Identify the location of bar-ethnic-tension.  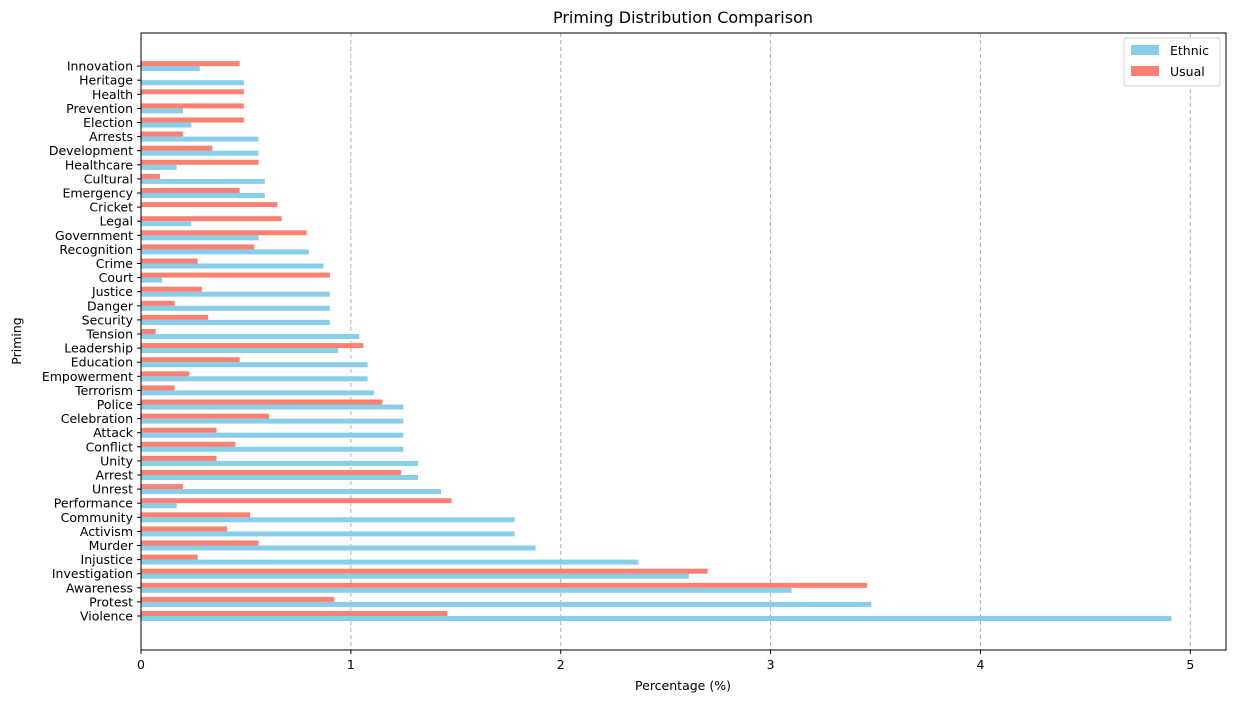
(250, 336).